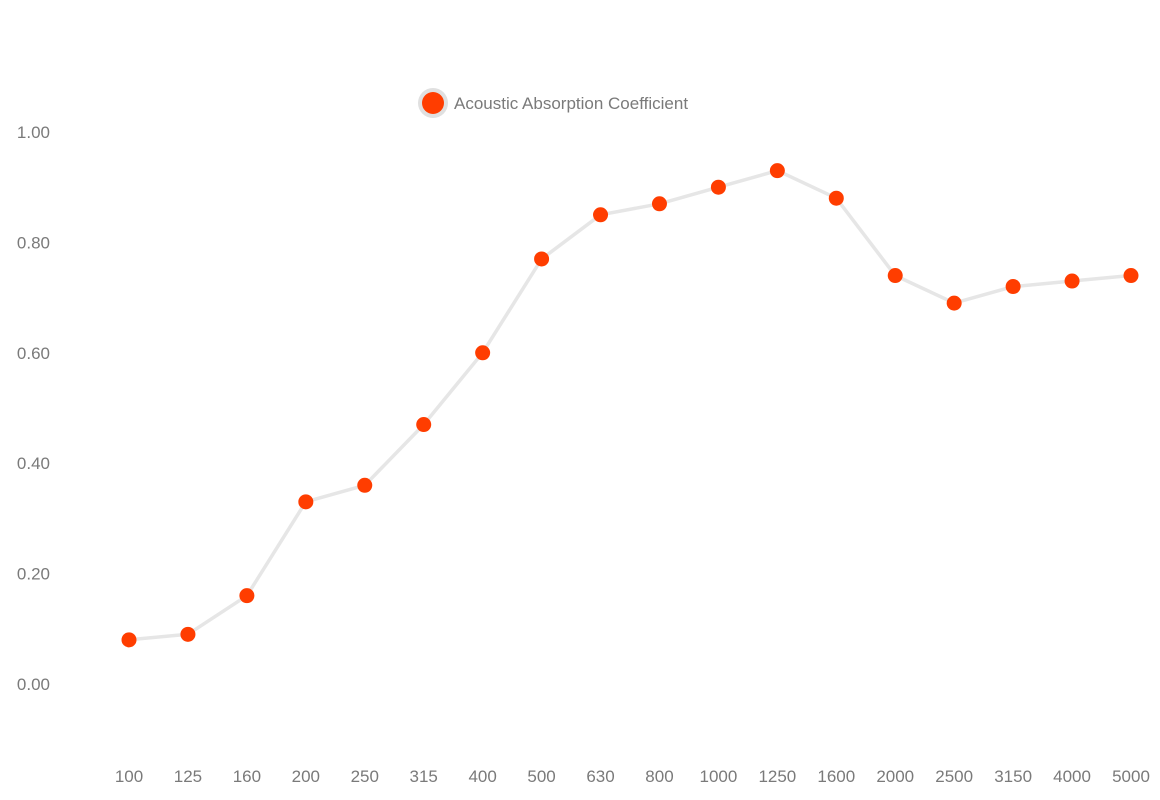  Describe the element at coordinates (482, 776) in the screenshot. I see `x-tick-label: 400` at that location.